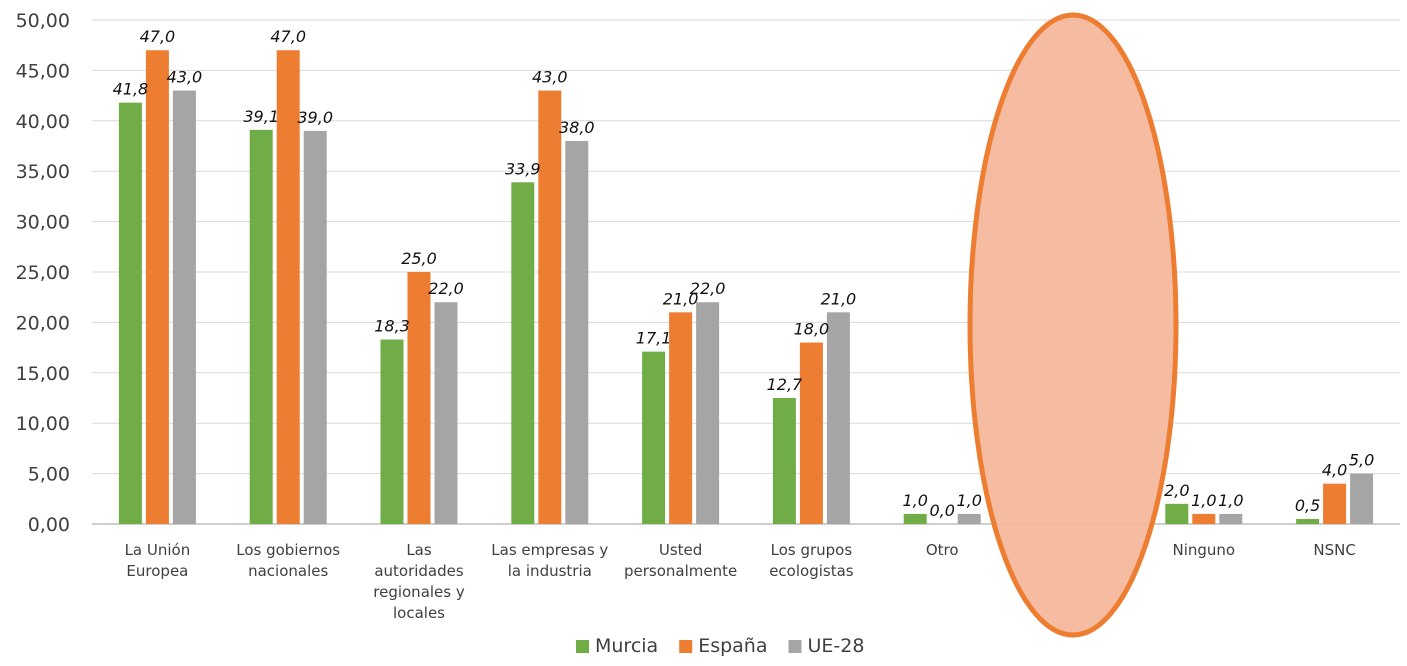  I want to click on overlay-ellipse-shape, so click(1073, 325).